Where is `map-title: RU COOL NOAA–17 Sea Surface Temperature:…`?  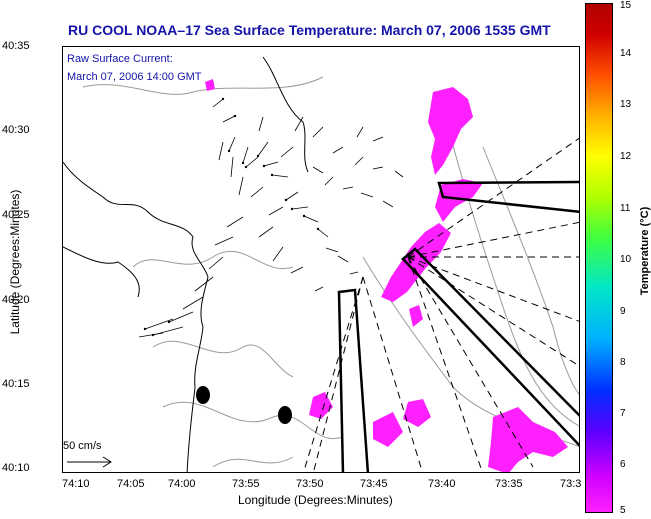 map-title: RU COOL NOAA–17 Sea Surface Temperature:… is located at coordinates (309, 30).